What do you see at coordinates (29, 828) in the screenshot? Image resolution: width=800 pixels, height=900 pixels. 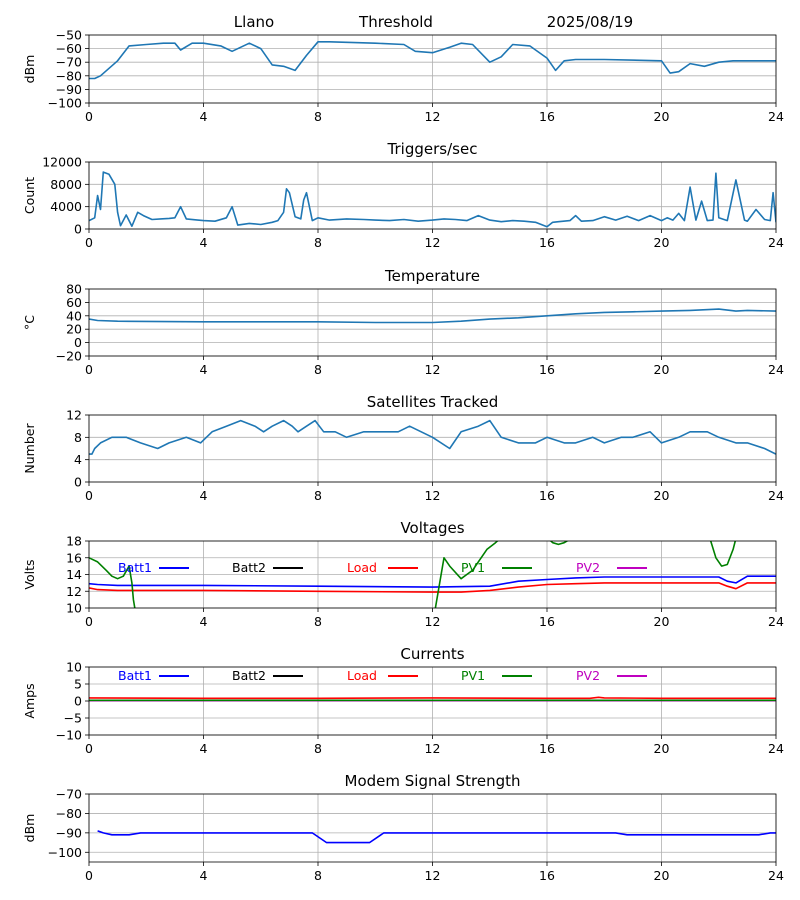 I see `y-axis-label: dBm` at bounding box center [29, 828].